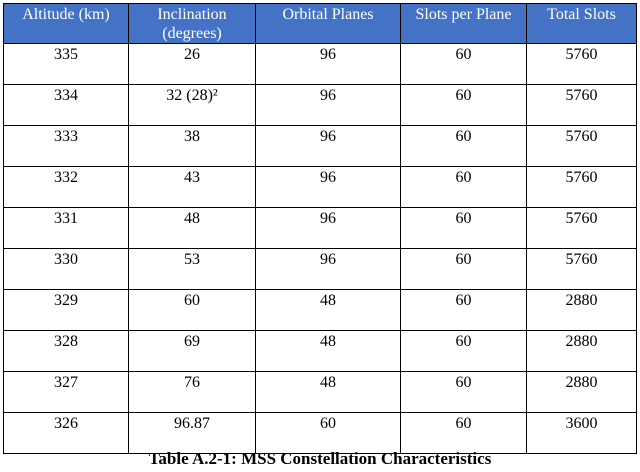 This screenshot has width=640, height=472. I want to click on table-row: 328 69 48 60 2880, so click(320, 351).